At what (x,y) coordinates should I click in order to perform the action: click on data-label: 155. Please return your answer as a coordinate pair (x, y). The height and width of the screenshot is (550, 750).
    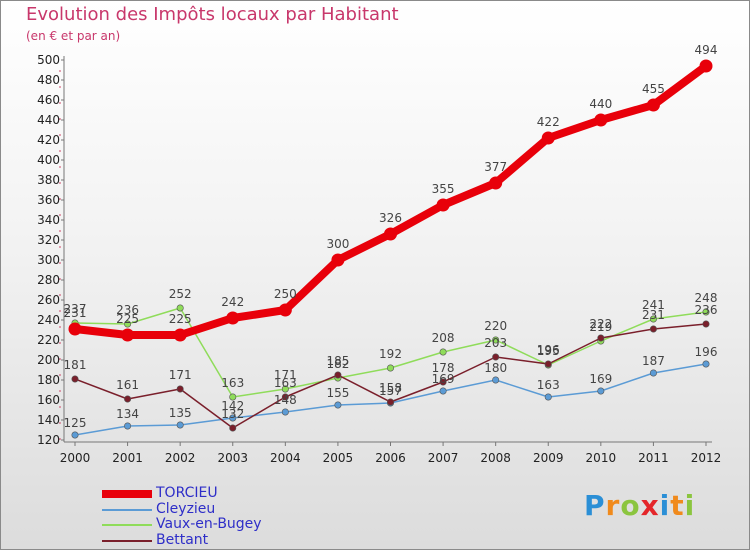
    Looking at the image, I should click on (337, 393).